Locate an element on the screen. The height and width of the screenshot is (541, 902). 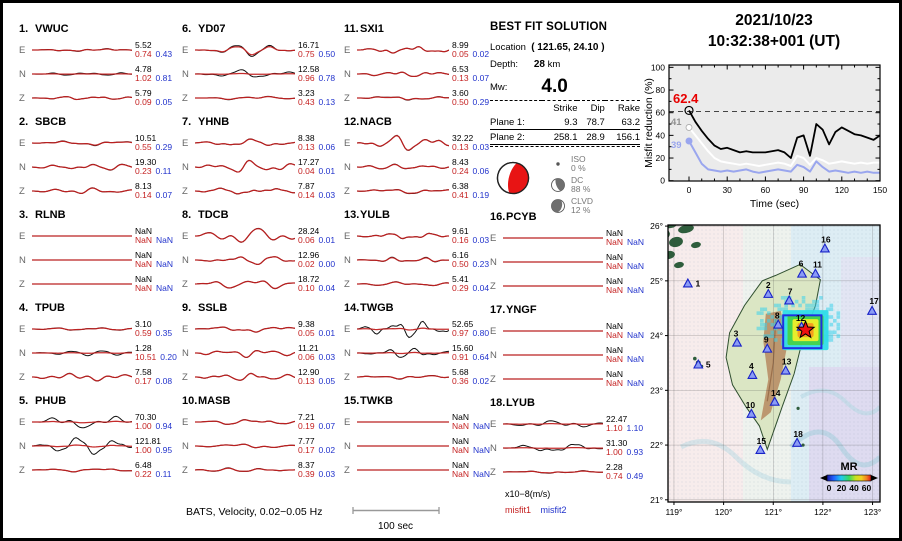
map-station-number: 9 is located at coordinates (766, 340).